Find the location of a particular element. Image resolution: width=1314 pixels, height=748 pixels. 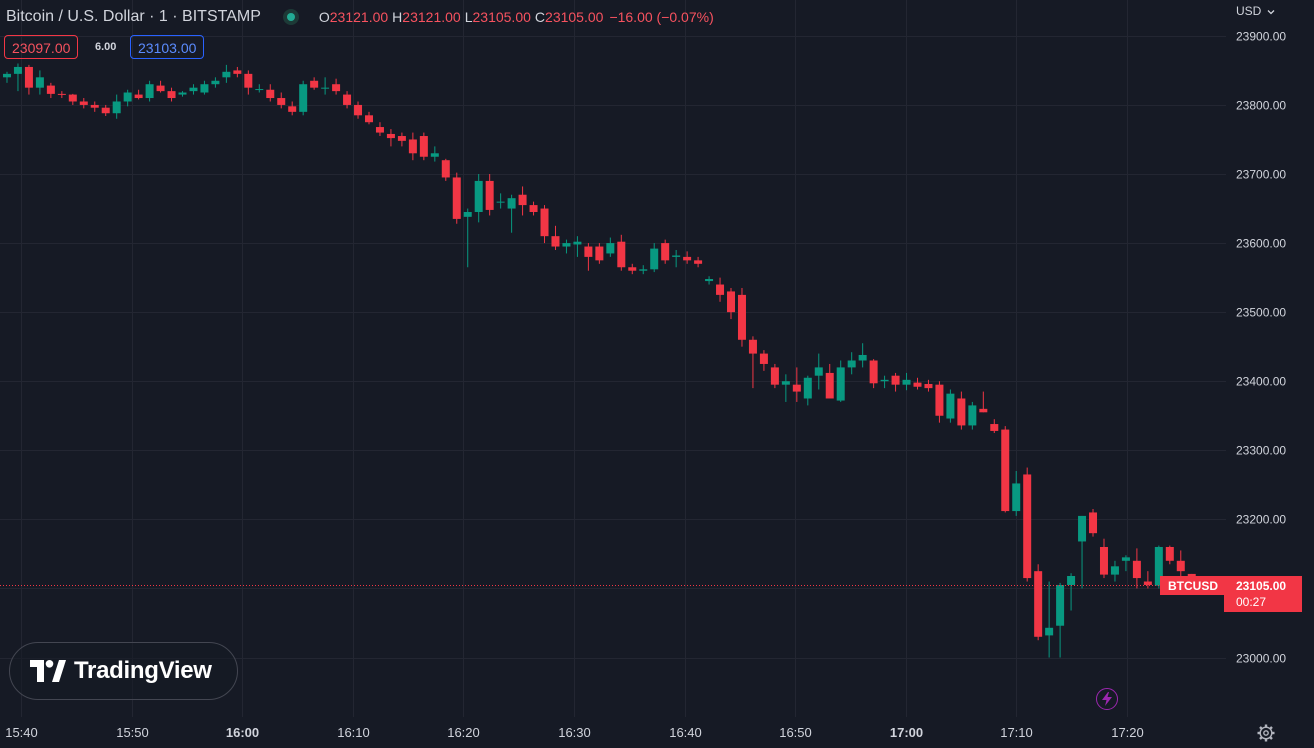

buy-price: 23103.00 is located at coordinates (167, 47).